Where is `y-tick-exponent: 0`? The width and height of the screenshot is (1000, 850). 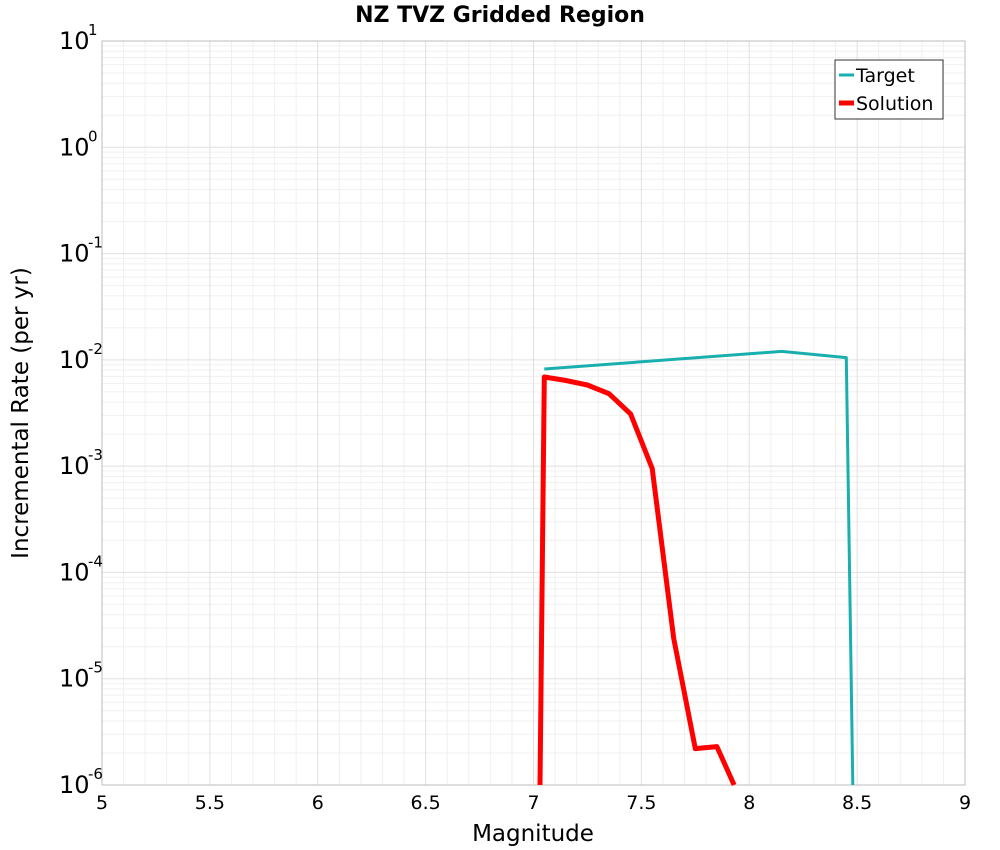 y-tick-exponent: 0 is located at coordinates (93, 136).